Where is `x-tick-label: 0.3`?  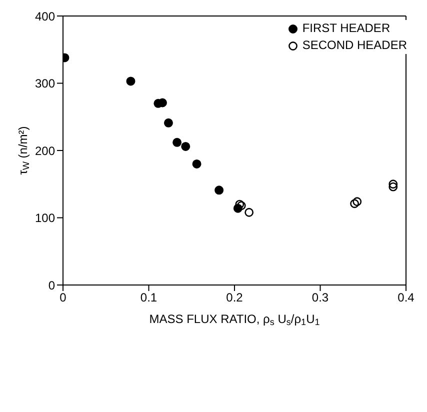
x-tick-label: 0.3 is located at coordinates (320, 297).